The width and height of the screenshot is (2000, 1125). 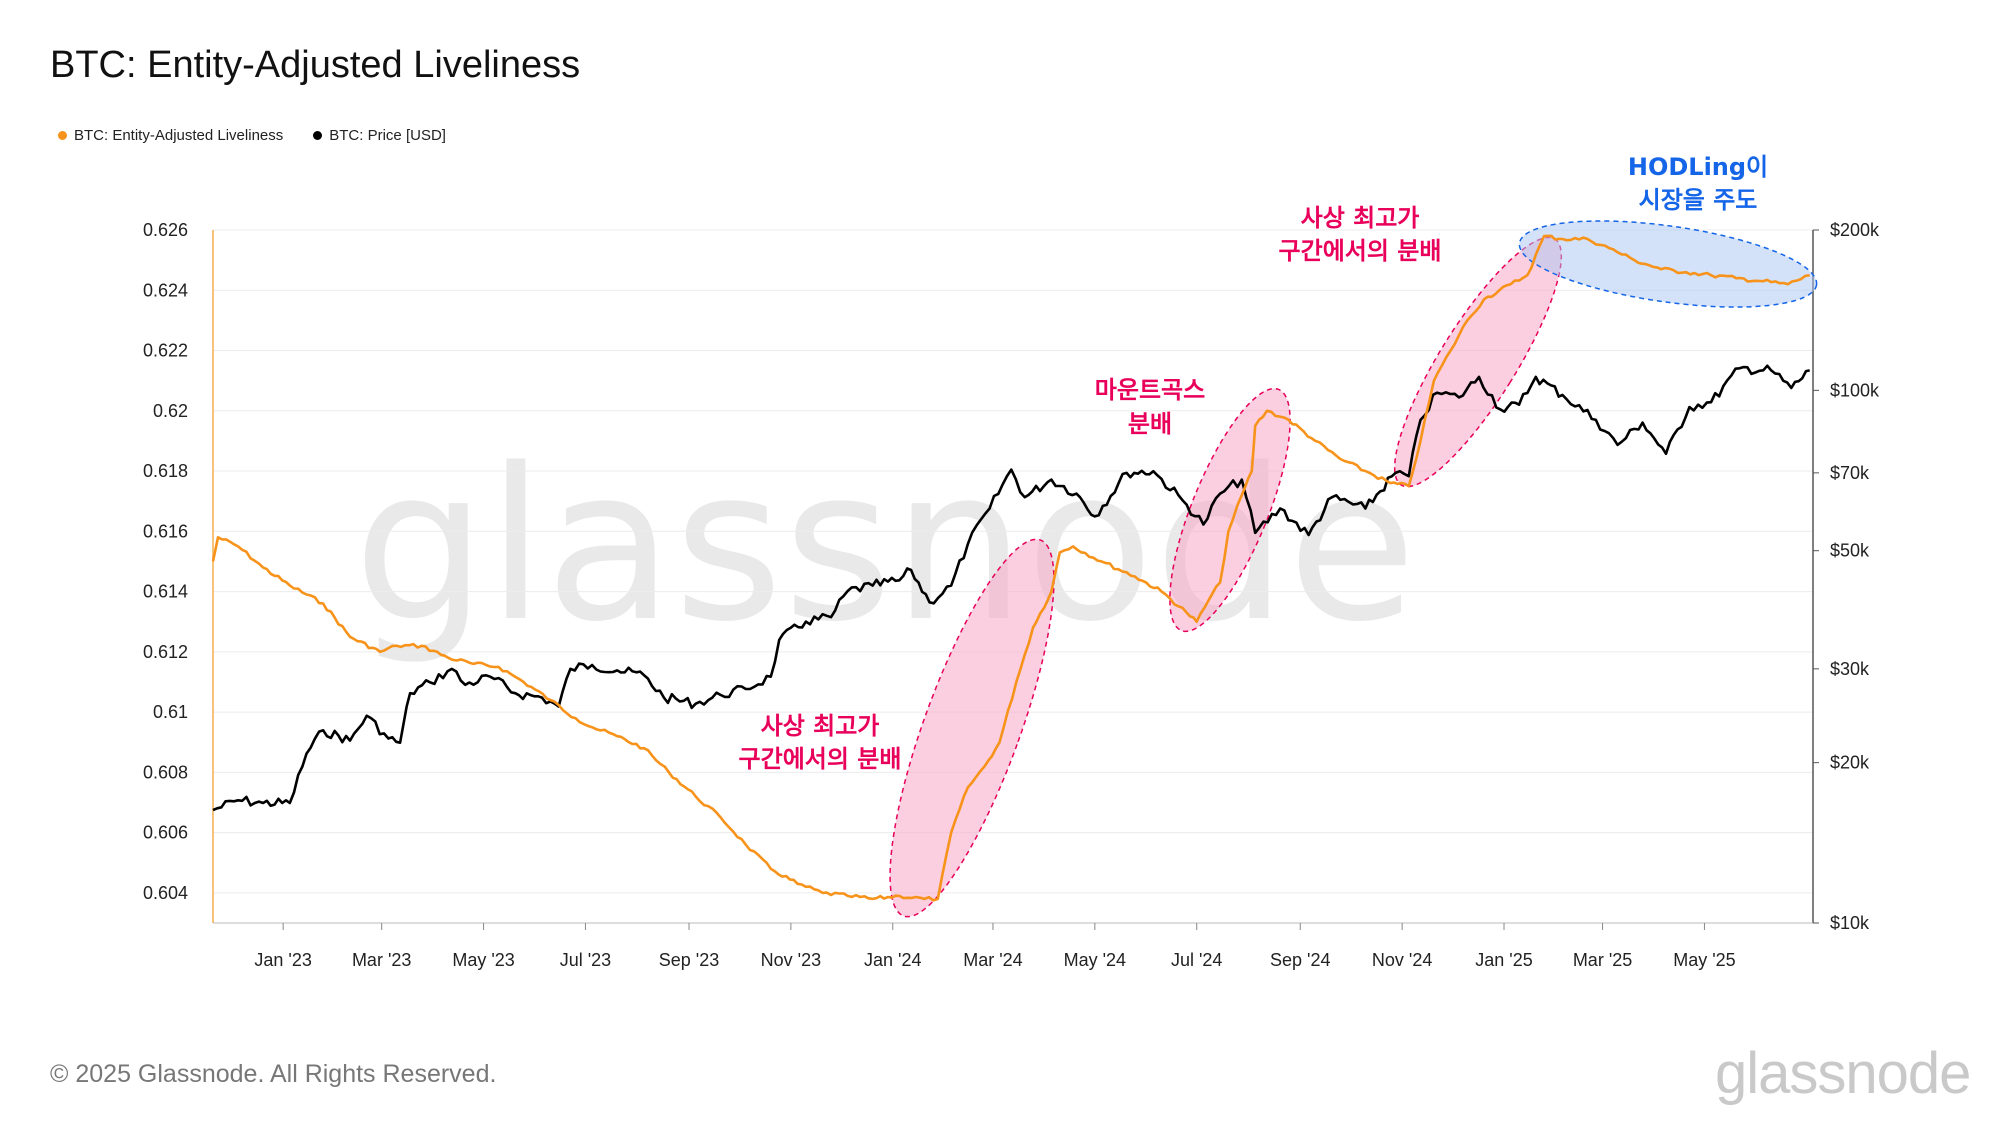 I want to click on x-tick-label: Sep '24, so click(x=1300, y=960).